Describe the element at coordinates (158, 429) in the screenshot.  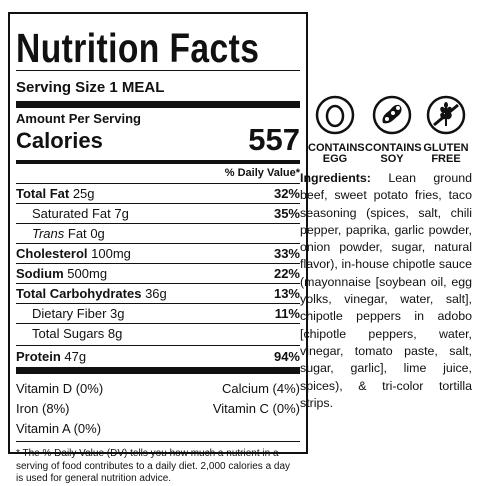
I see `vitamin-row: Vitamin A (0%)` at that location.